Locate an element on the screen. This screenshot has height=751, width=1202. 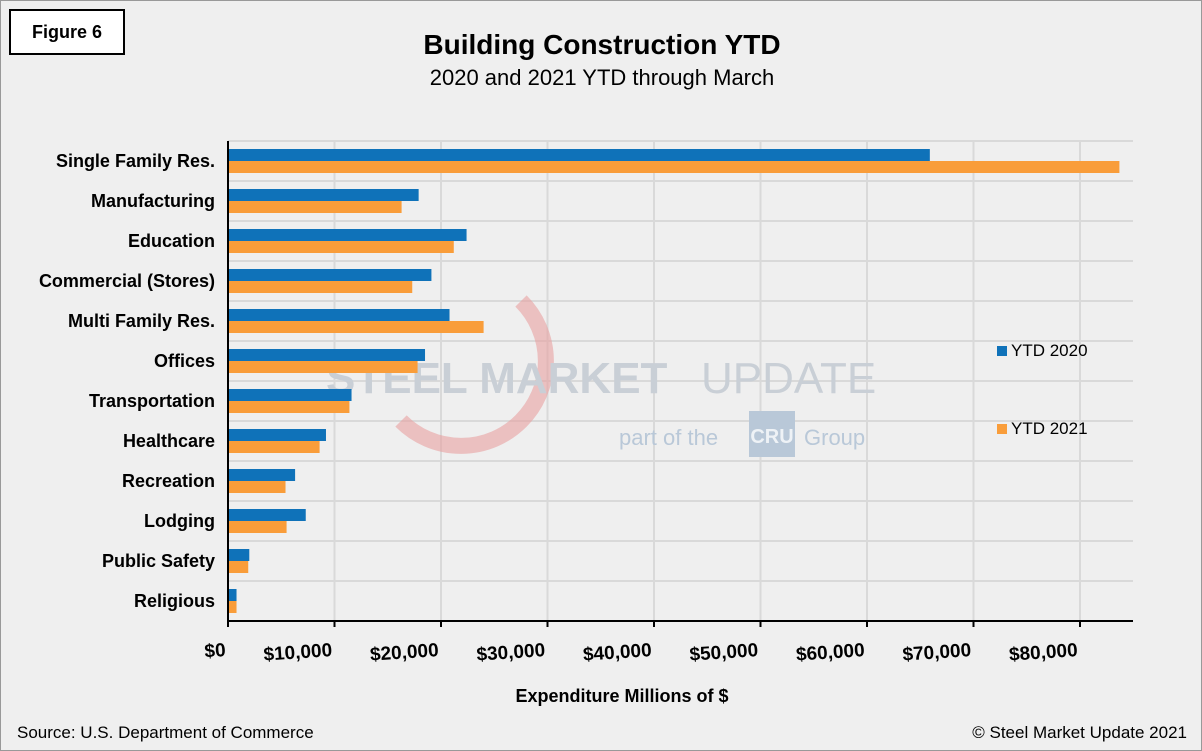
category-label: Education is located at coordinates (171, 241).